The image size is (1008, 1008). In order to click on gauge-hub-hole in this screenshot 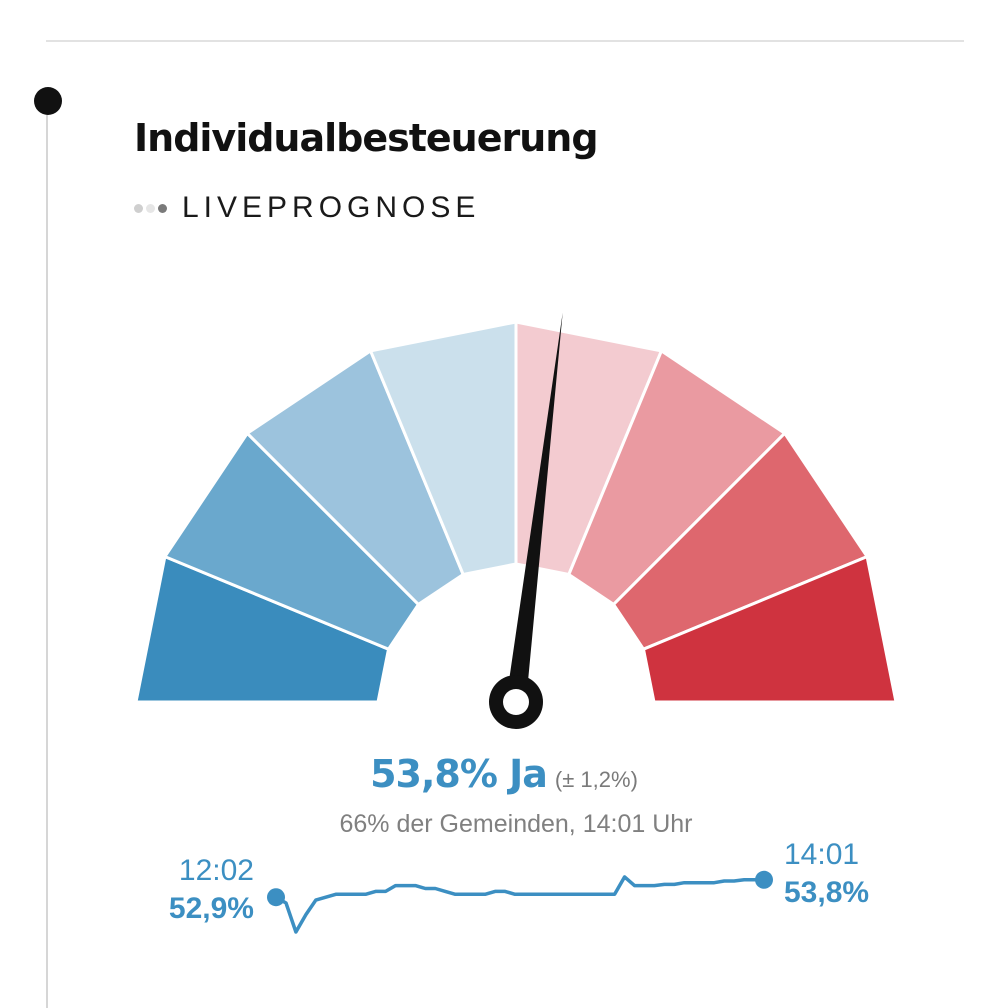, I will do `click(516, 702)`.